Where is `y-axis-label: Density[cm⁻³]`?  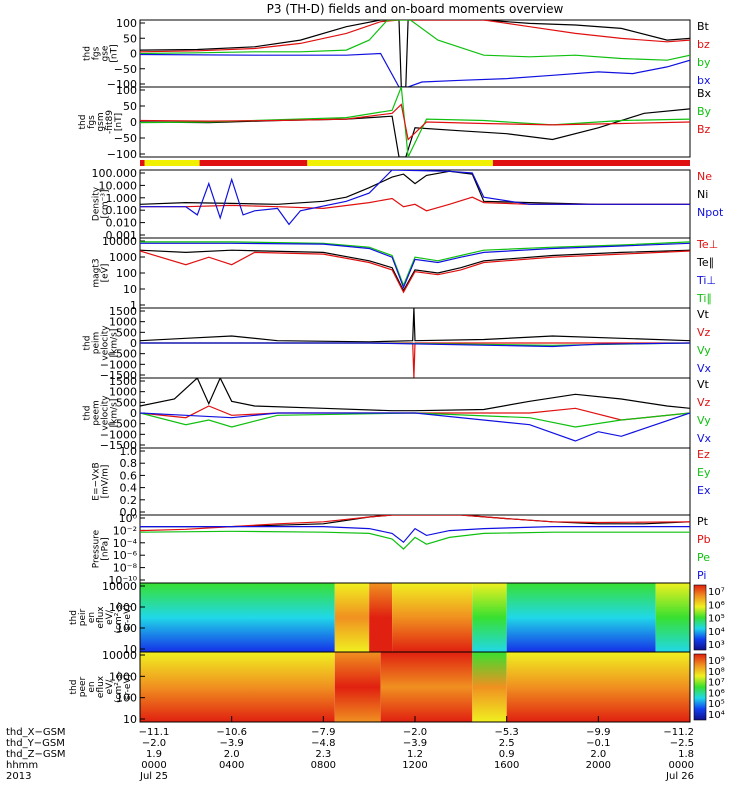 y-axis-label: Density[cm⁻³] is located at coordinates (101, 203).